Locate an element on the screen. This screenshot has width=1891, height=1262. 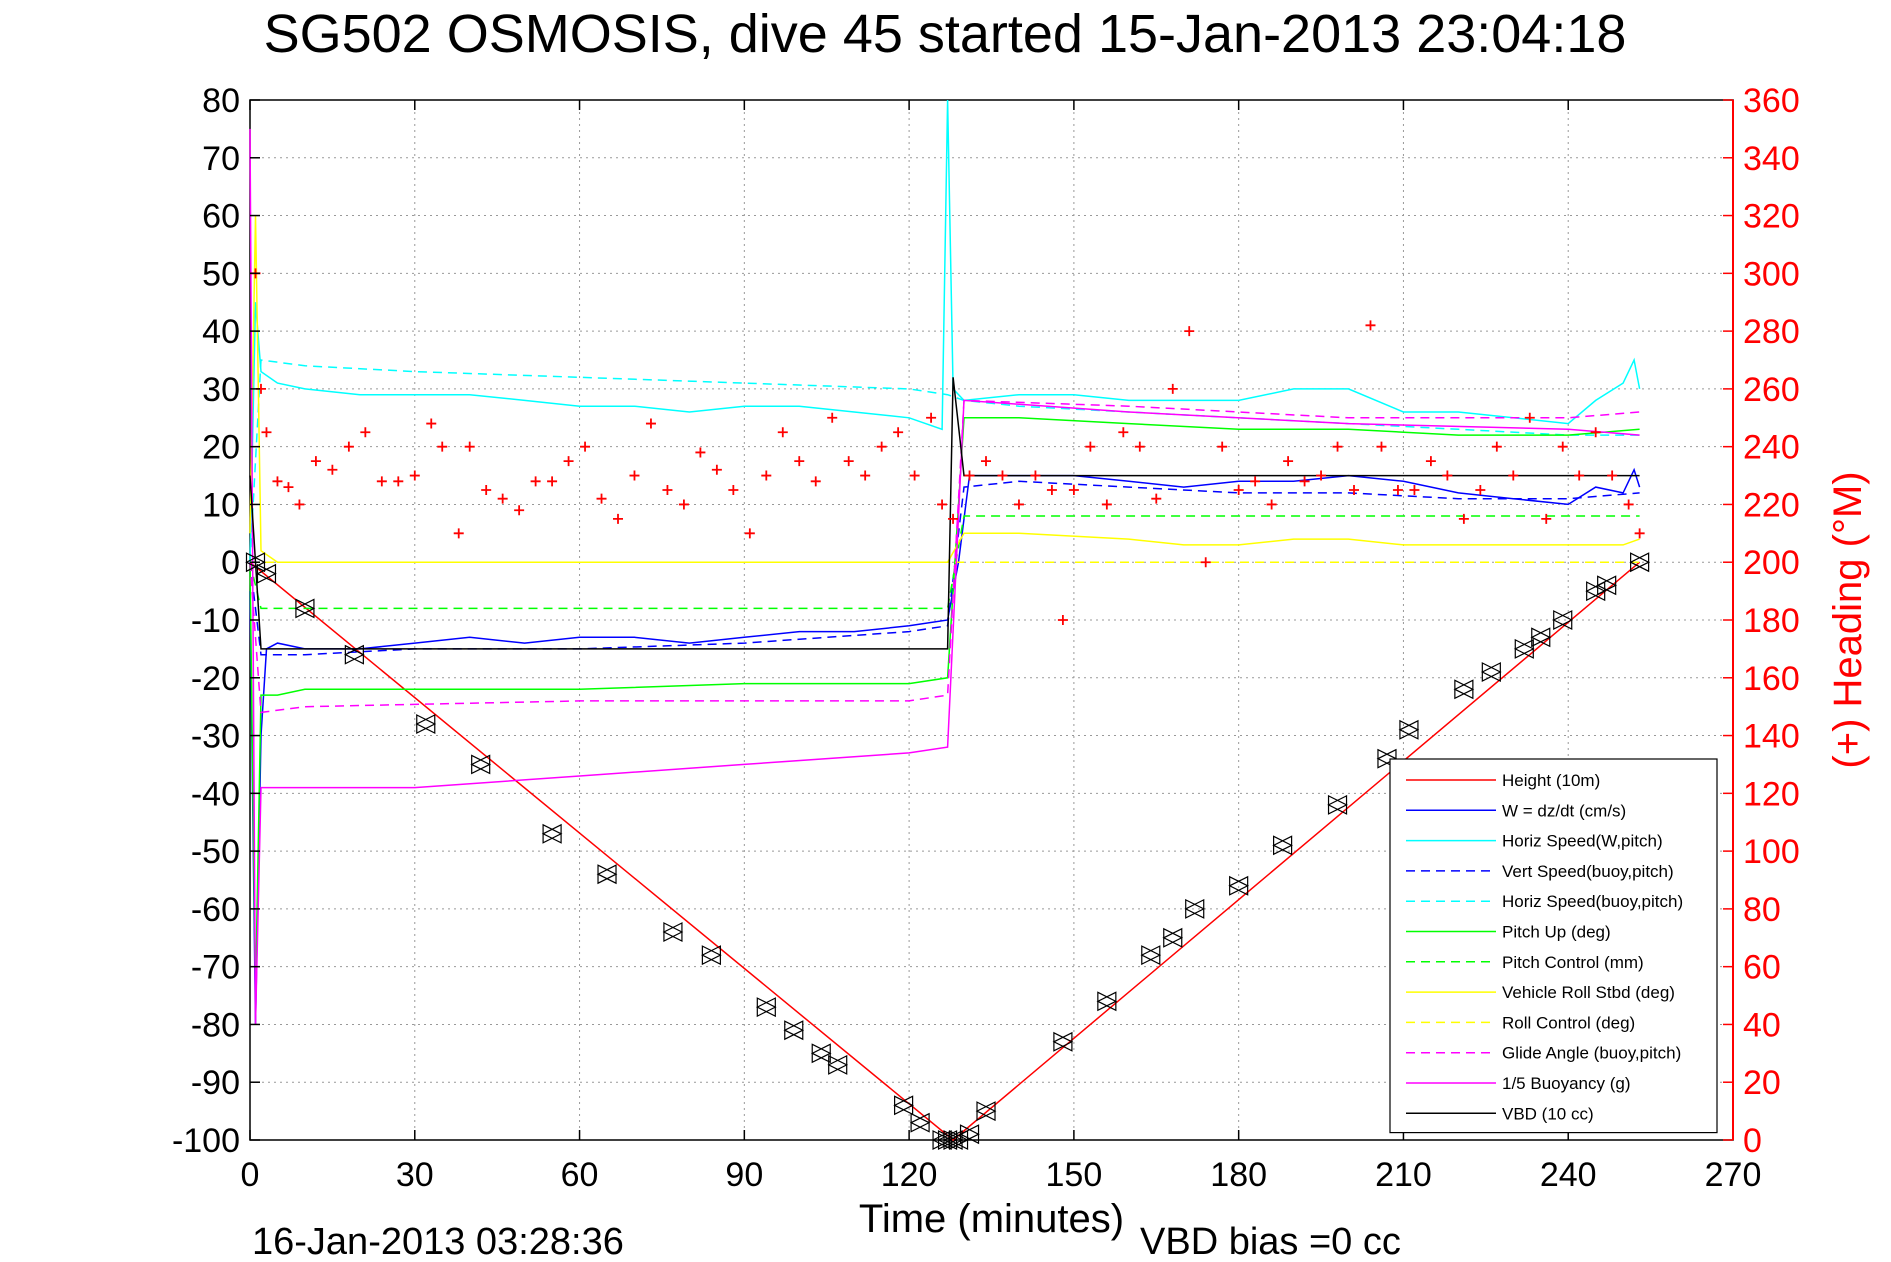
y-right-tick-label: 320 is located at coordinates (1771, 217).